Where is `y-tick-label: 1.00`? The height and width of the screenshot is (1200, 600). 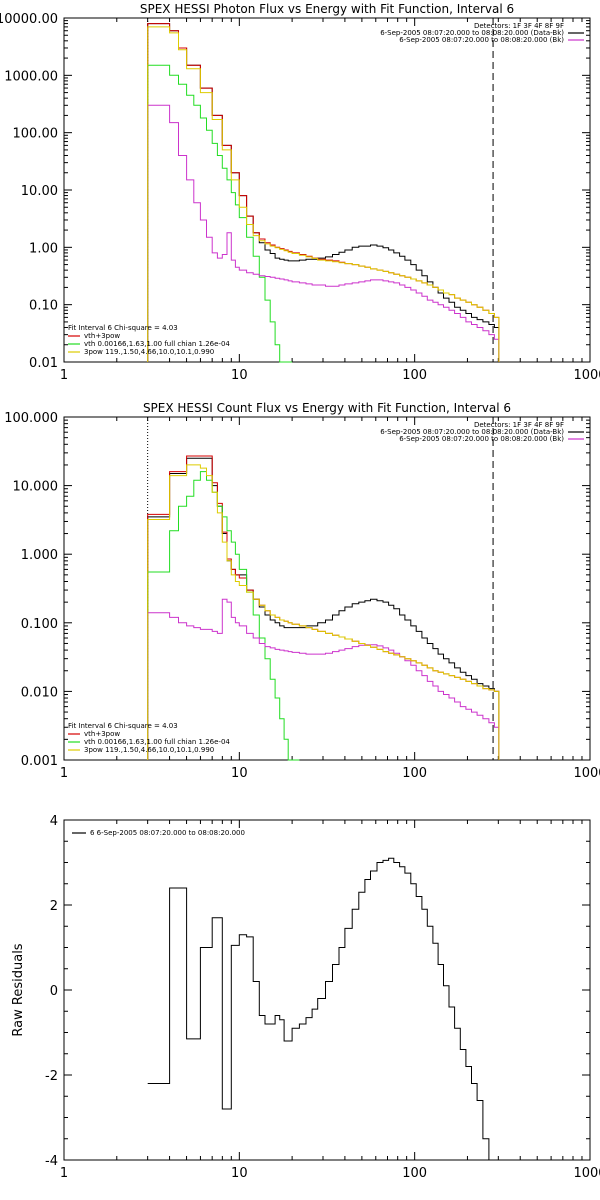
y-tick-label: 1.00 is located at coordinates (43, 248).